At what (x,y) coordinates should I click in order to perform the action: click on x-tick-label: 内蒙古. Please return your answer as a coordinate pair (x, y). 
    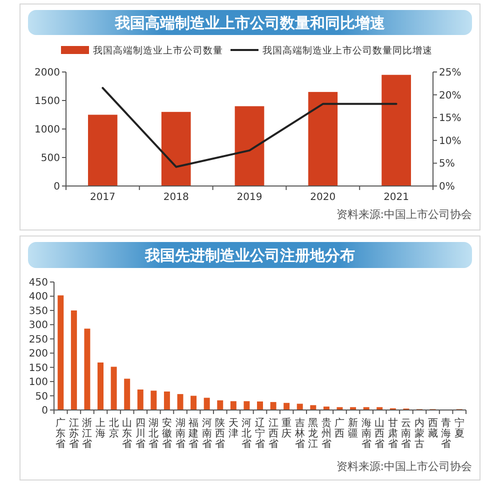
    Looking at the image, I should click on (419, 433).